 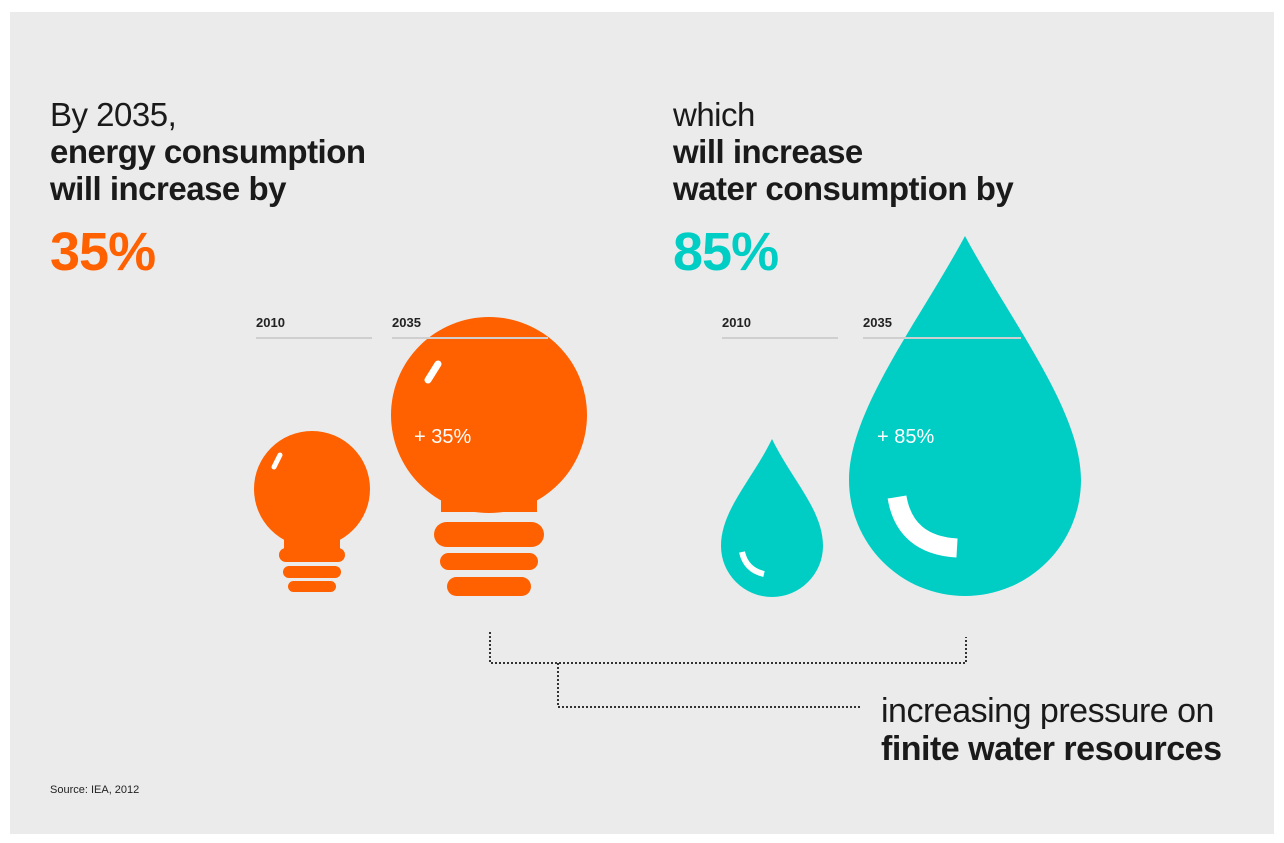 What do you see at coordinates (314, 338) in the screenshot?
I see `energy-year-2010-fineprint` at bounding box center [314, 338].